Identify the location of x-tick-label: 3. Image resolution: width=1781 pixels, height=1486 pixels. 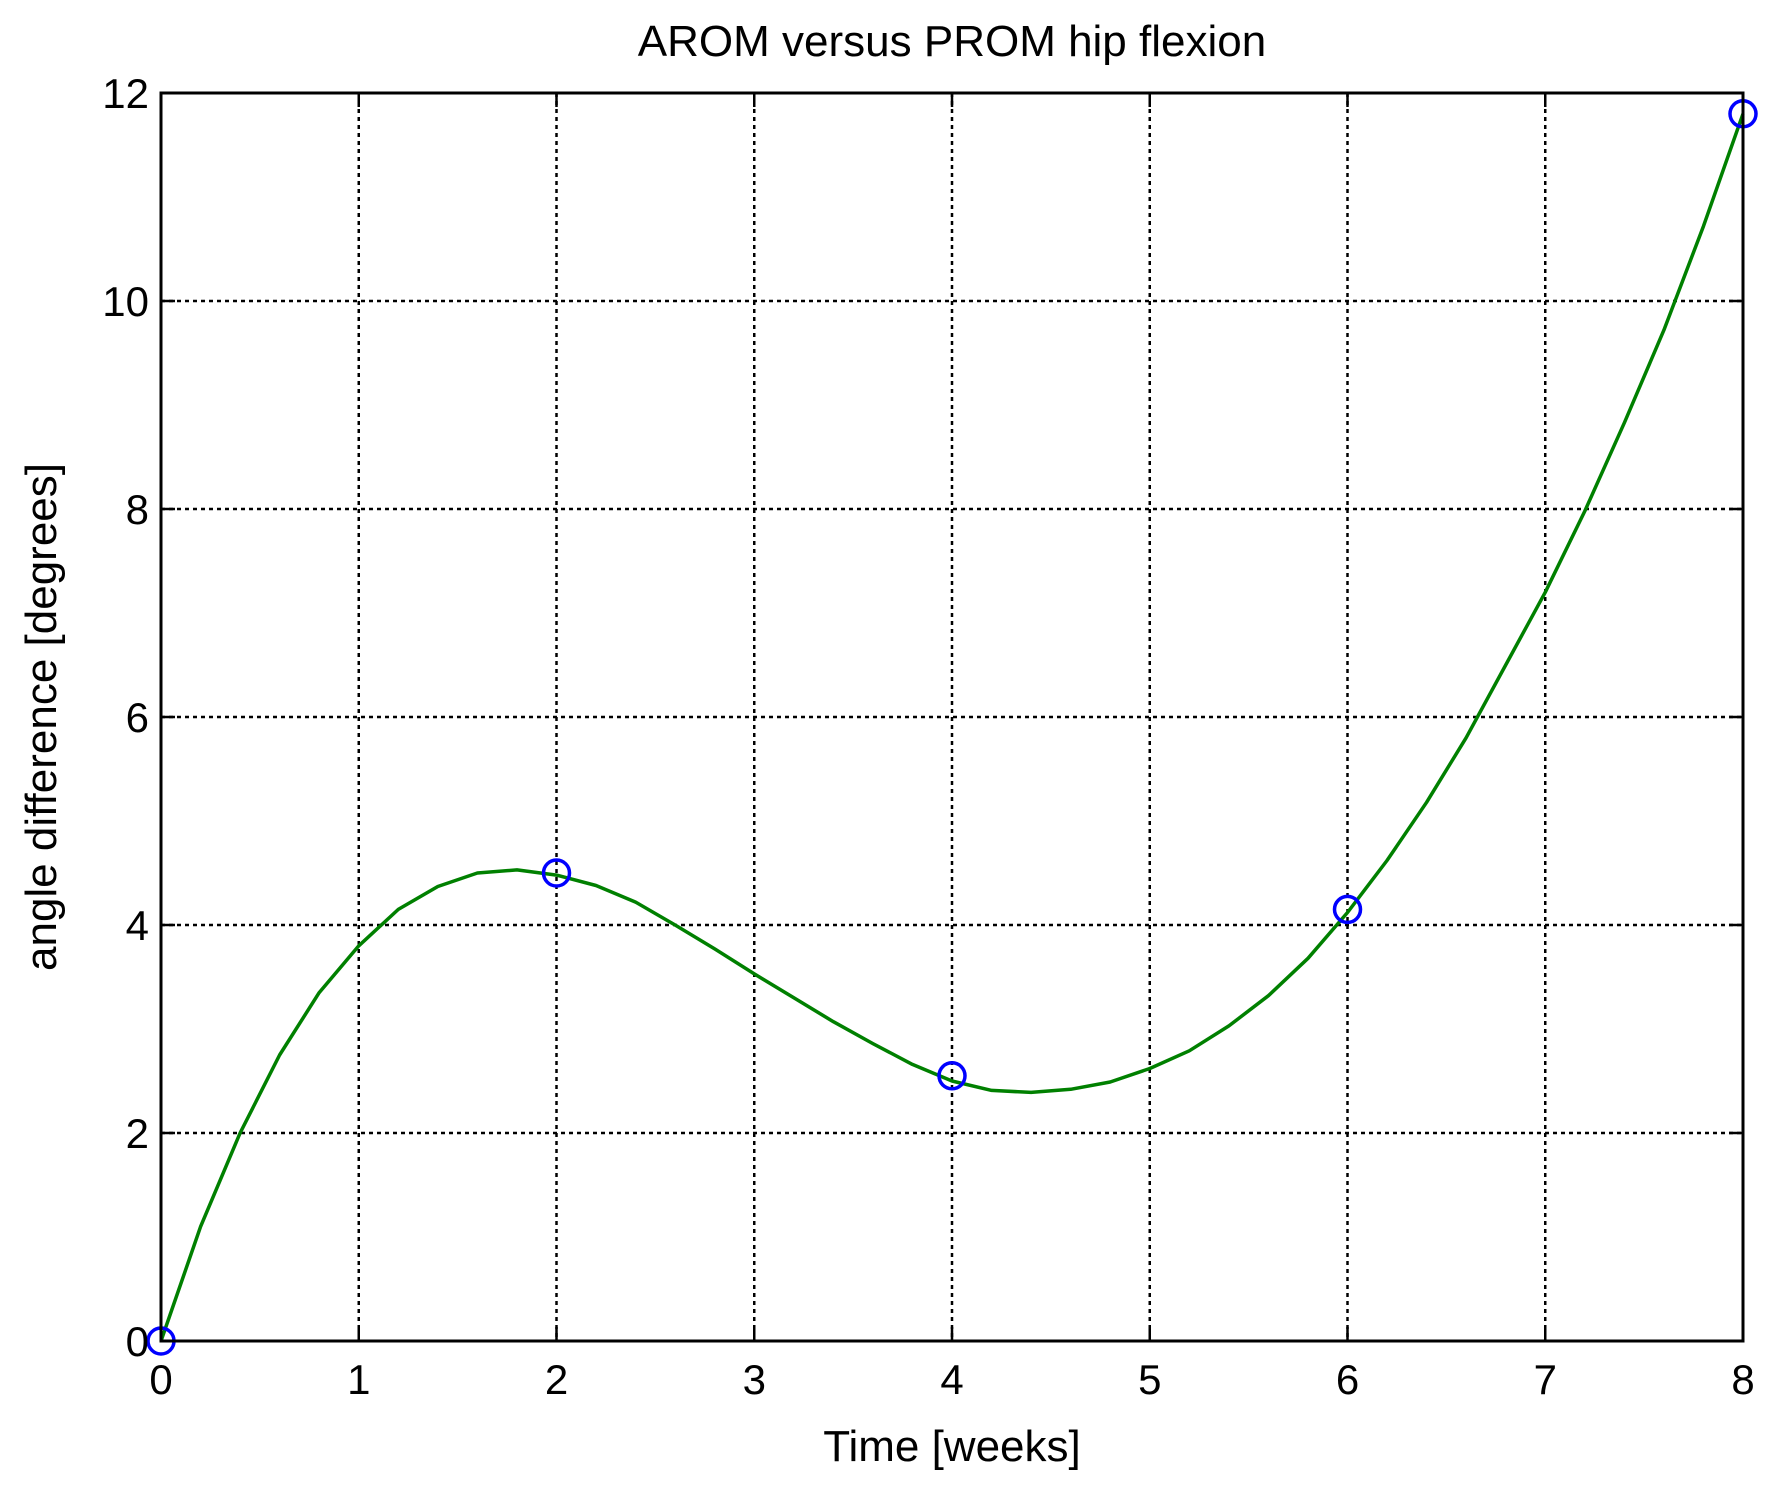
(754, 1379).